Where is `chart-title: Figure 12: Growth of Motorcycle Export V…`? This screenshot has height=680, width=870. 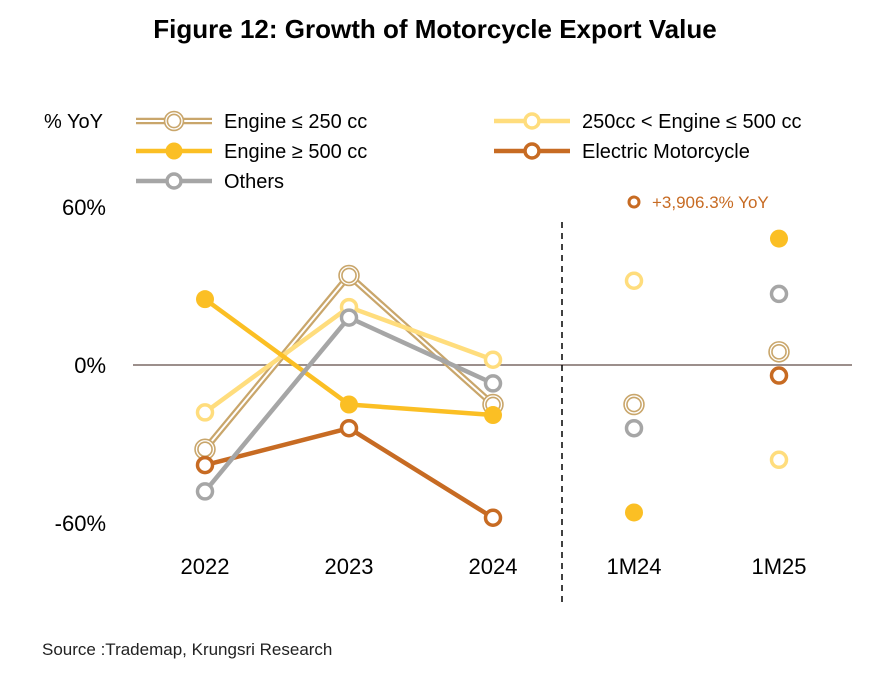
chart-title: Figure 12: Growth of Motorcycle Export V… is located at coordinates (435, 29).